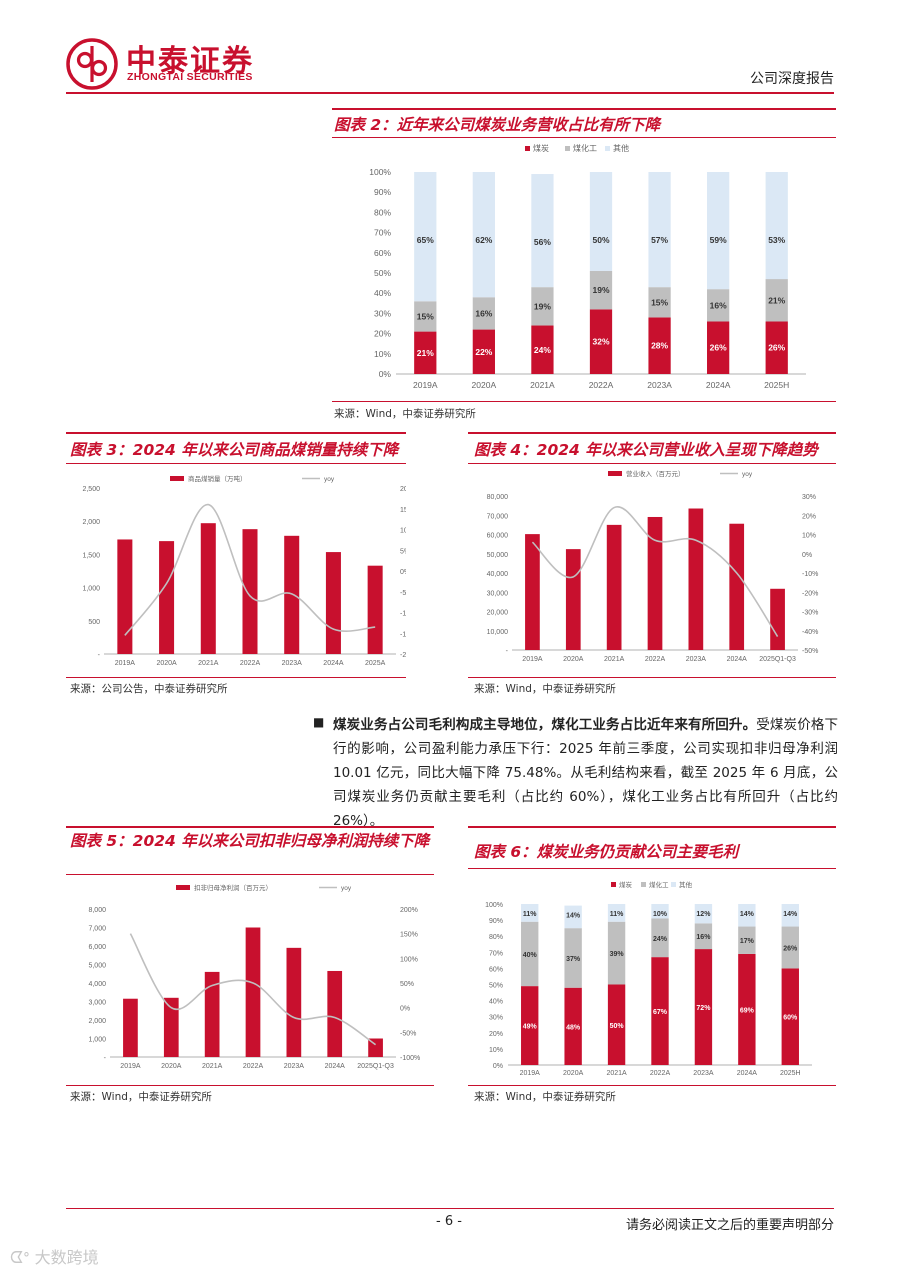  What do you see at coordinates (190, 61) in the screenshot?
I see `logo-chinese-name: 中泰证券` at bounding box center [190, 61].